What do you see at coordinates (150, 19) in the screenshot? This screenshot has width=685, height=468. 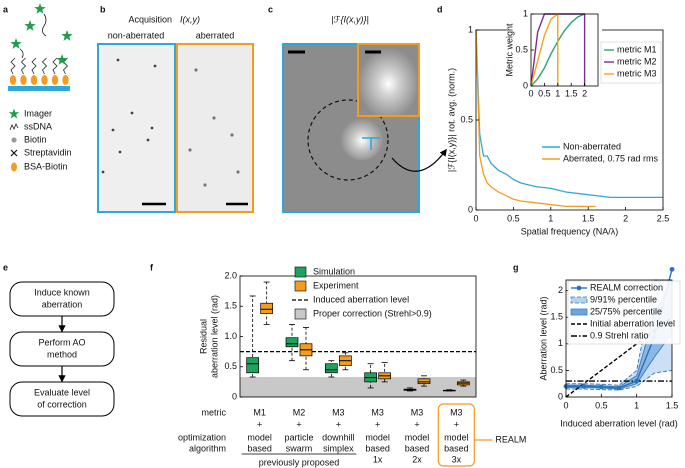 I see `panel-title: Acquisition` at bounding box center [150, 19].